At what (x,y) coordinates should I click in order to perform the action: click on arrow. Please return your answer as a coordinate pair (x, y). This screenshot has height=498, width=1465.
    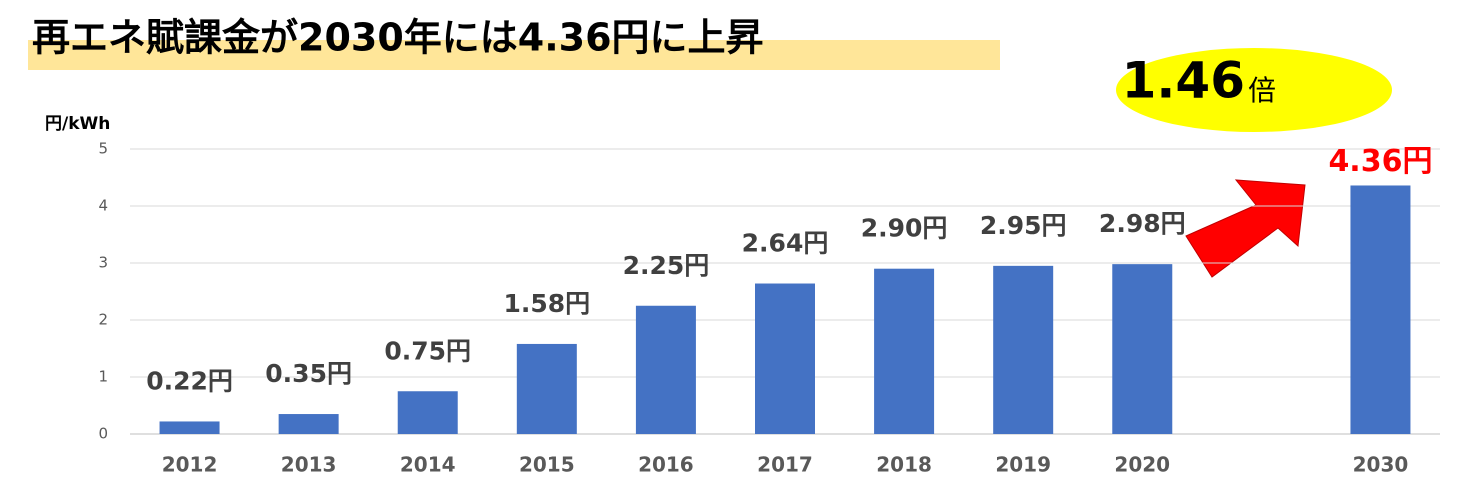
    Looking at the image, I should click on (1245, 228).